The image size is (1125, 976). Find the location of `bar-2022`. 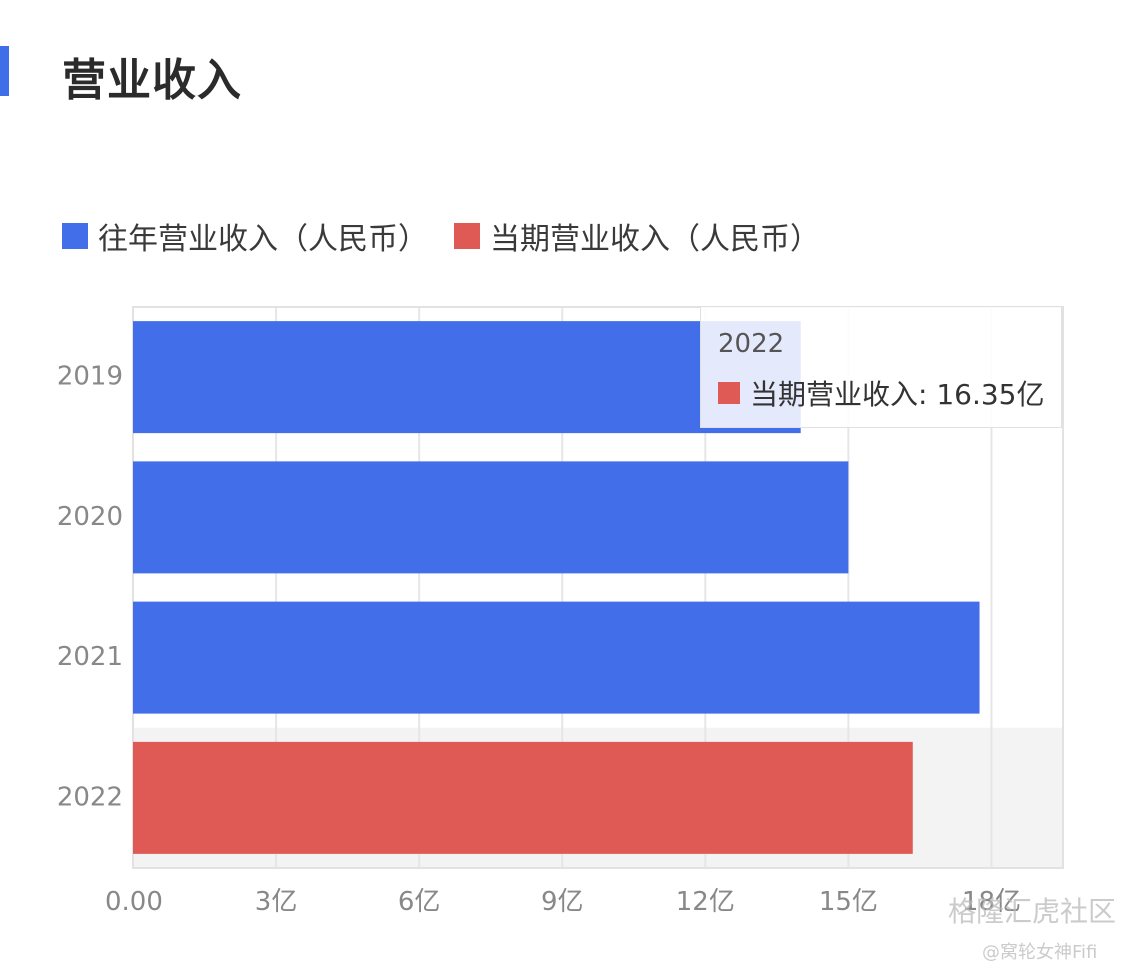

bar-2022 is located at coordinates (523, 797).